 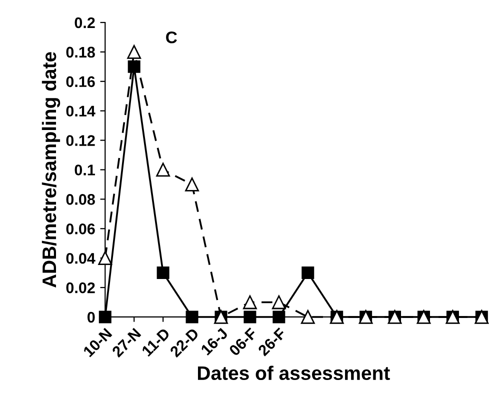 What do you see at coordinates (80, 199) in the screenshot?
I see `y-tick-label: 0.08` at bounding box center [80, 199].